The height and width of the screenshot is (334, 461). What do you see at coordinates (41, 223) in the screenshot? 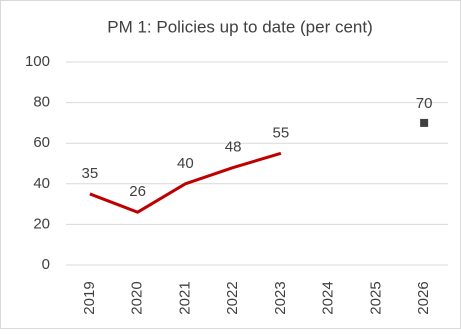
I see `y-tick-label: 20` at bounding box center [41, 223].